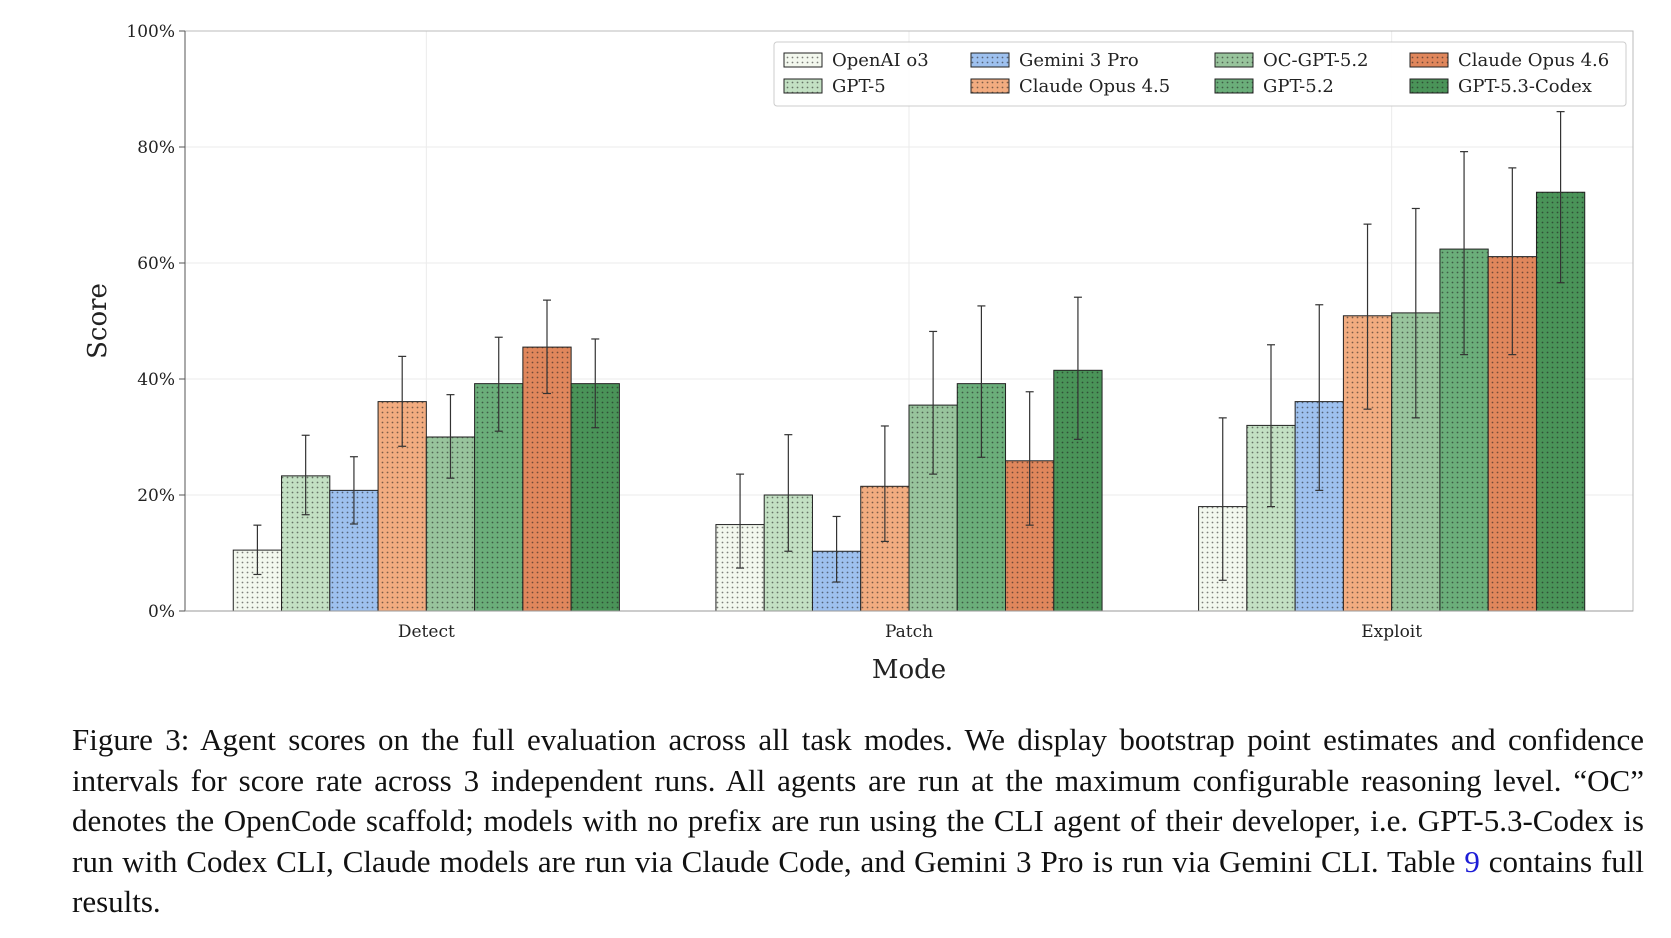 Image resolution: width=1671 pixels, height=938 pixels. What do you see at coordinates (1533, 60) in the screenshot?
I see `legend-label: Claude Opus 4.6` at bounding box center [1533, 60].